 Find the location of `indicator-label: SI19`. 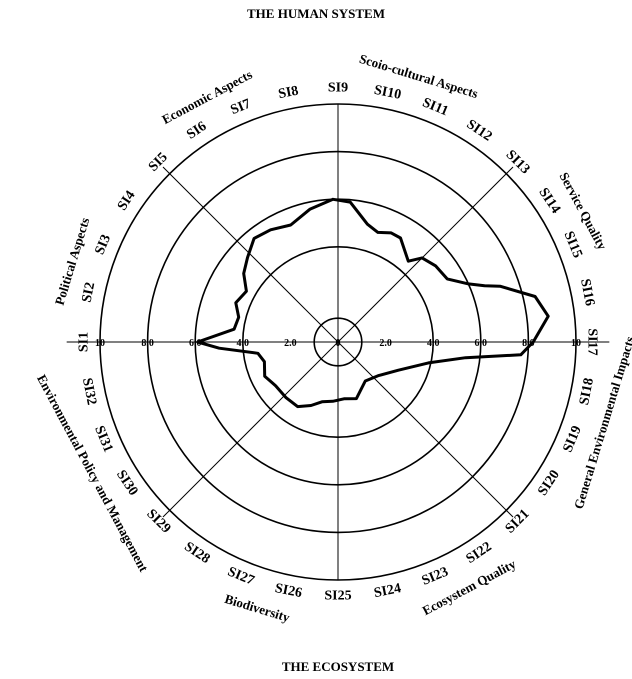

indicator-label: SI19 is located at coordinates (573, 439).